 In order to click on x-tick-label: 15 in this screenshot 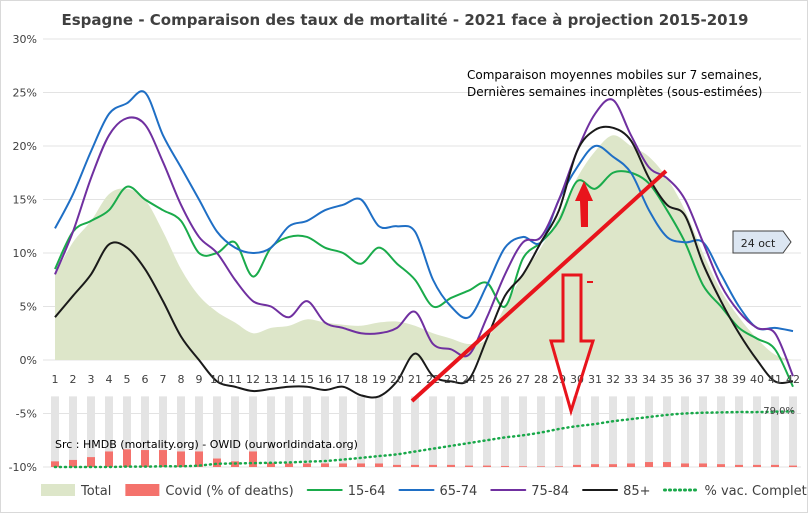, I will do `click(307, 379)`.